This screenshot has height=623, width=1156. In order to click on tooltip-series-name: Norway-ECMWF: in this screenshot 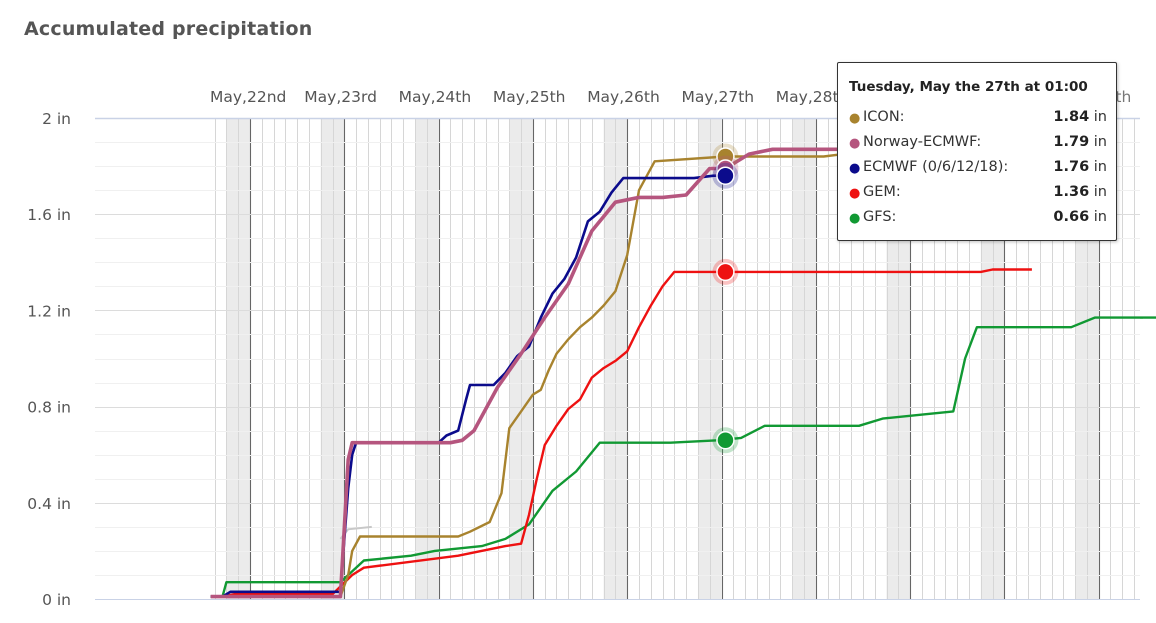, I will do `click(922, 142)`.